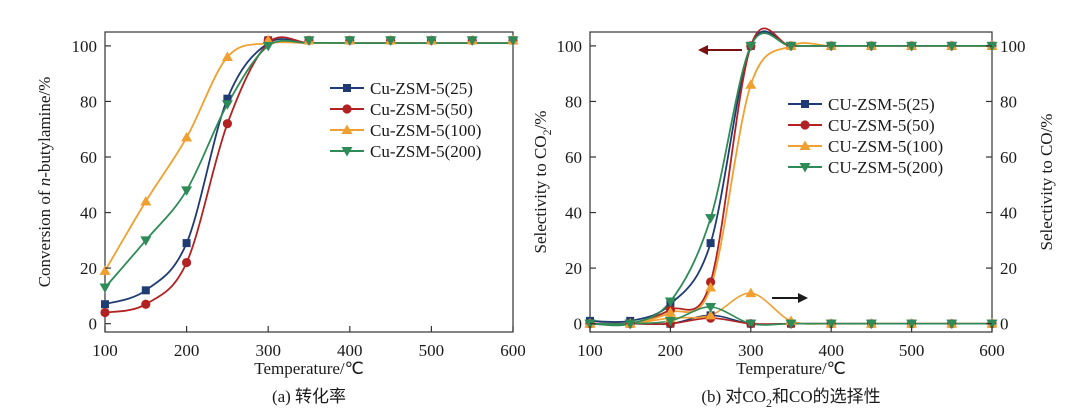 This screenshot has height=416, width=1086. I want to click on y-ticks-right-b: 0 20 40 60 80 100, so click(1006, 185).